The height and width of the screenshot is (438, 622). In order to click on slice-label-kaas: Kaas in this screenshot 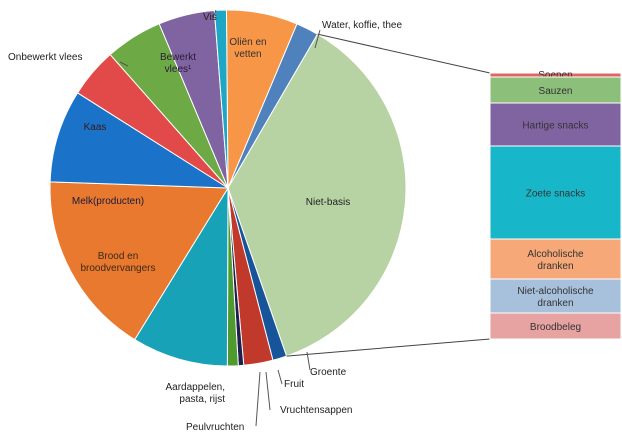, I will do `click(95, 127)`.